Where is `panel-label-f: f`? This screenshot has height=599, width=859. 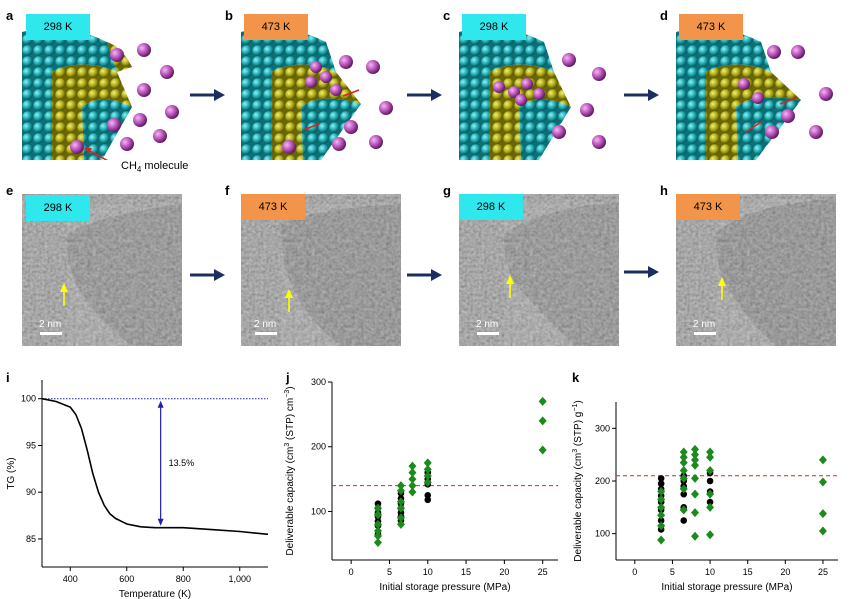
panel-label-f: f is located at coordinates (227, 190).